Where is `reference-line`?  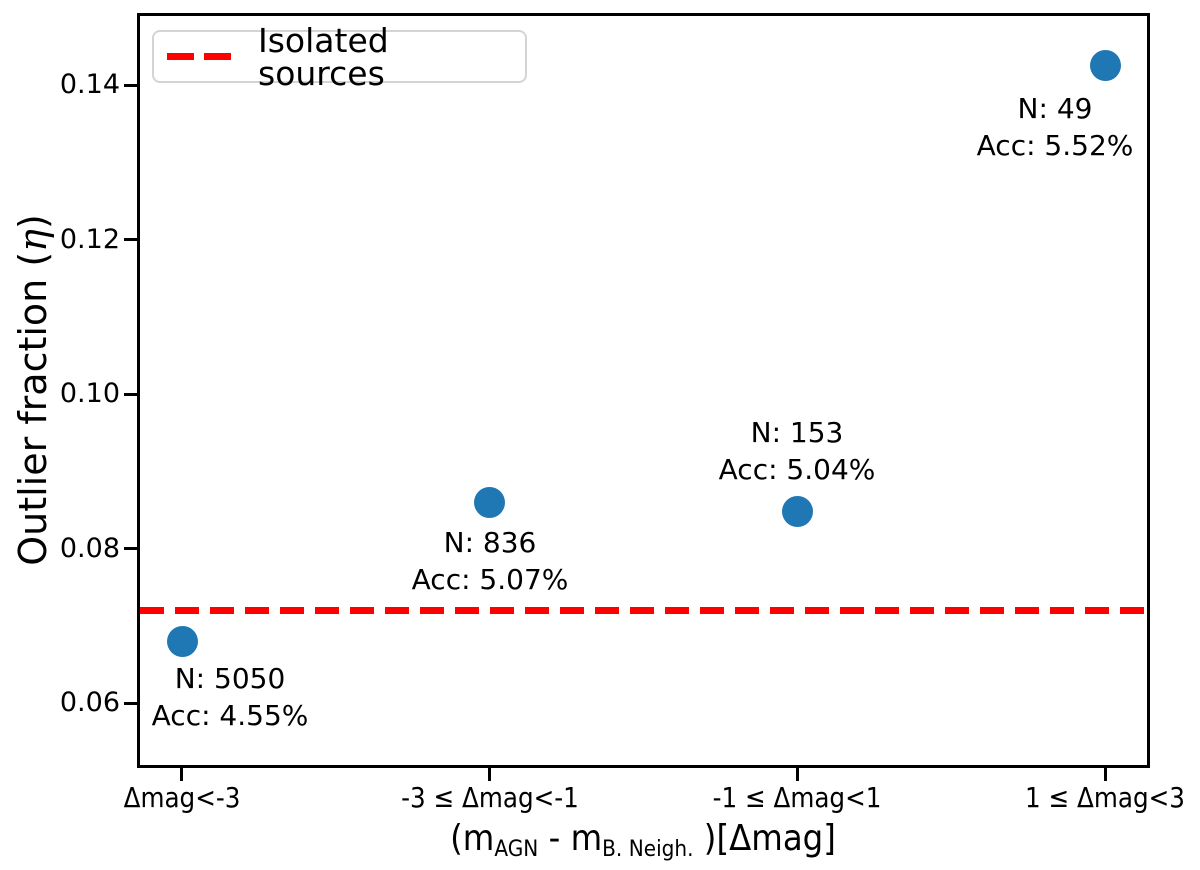
reference-line is located at coordinates (645, 610).